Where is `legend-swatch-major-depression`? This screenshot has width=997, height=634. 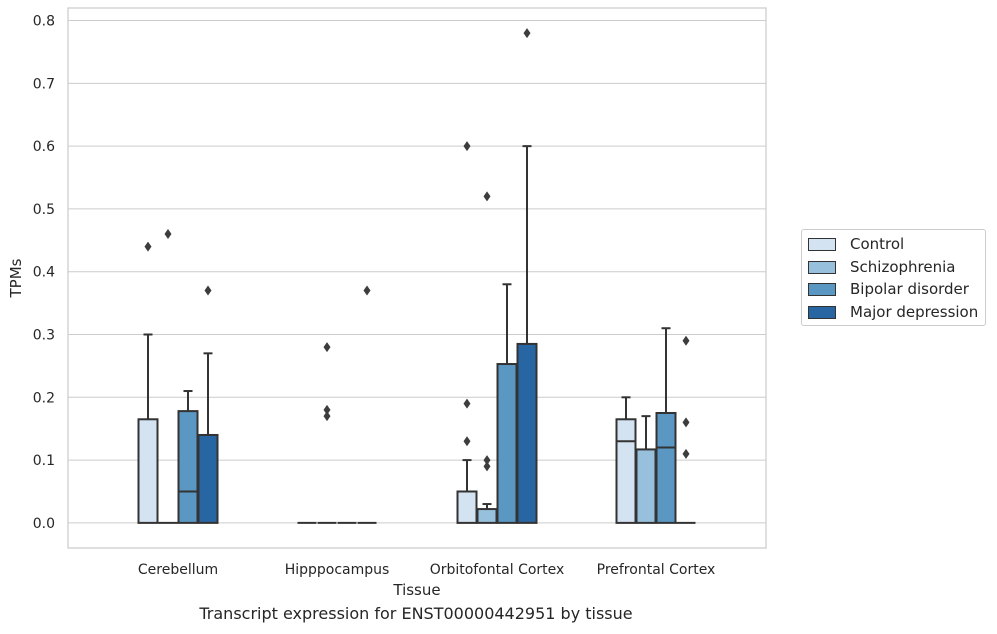 legend-swatch-major-depression is located at coordinates (822, 312).